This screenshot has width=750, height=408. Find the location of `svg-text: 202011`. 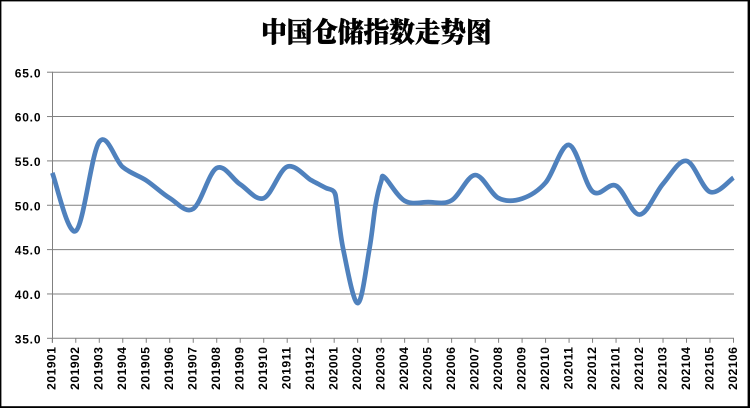

svg-text: 202011 is located at coordinates (568, 368).